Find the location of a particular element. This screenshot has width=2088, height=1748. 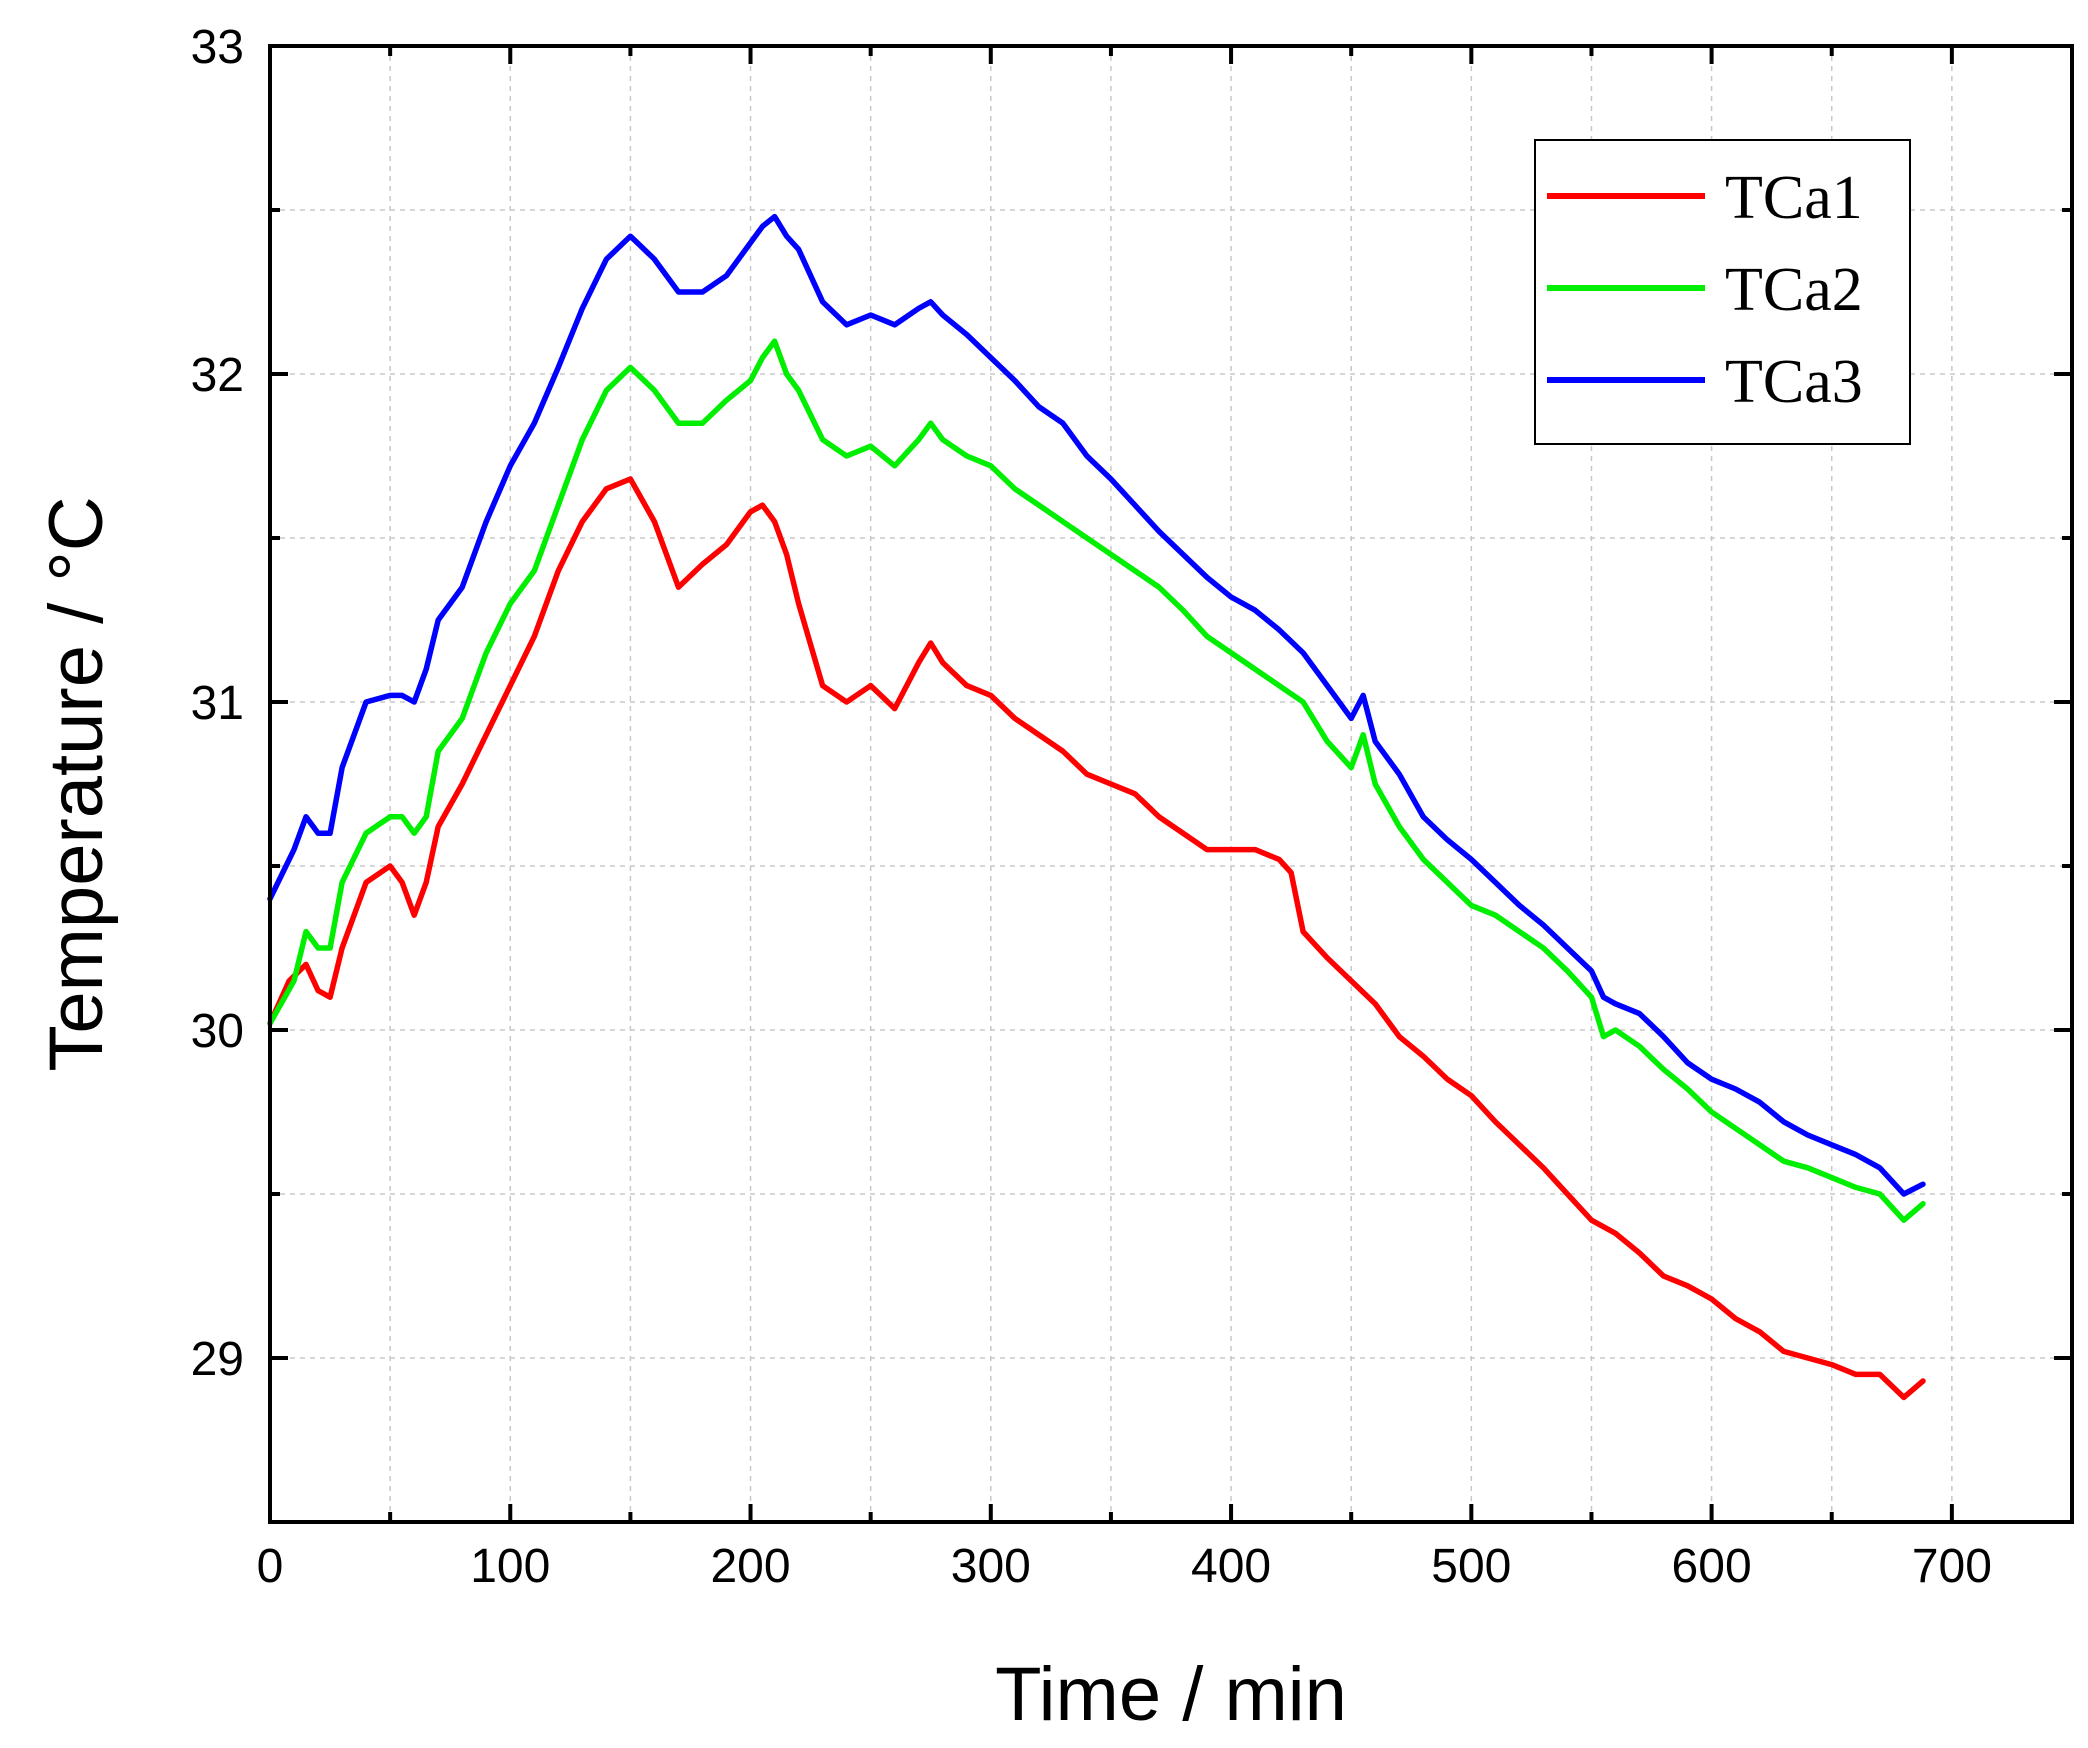

legend: TCa1 TCa2 TCa3 is located at coordinates (1722, 292).